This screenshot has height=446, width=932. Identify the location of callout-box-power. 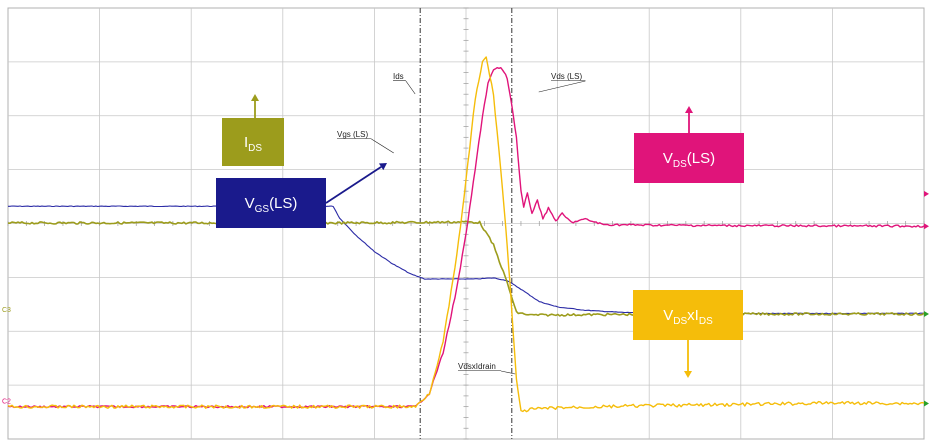
(688, 315).